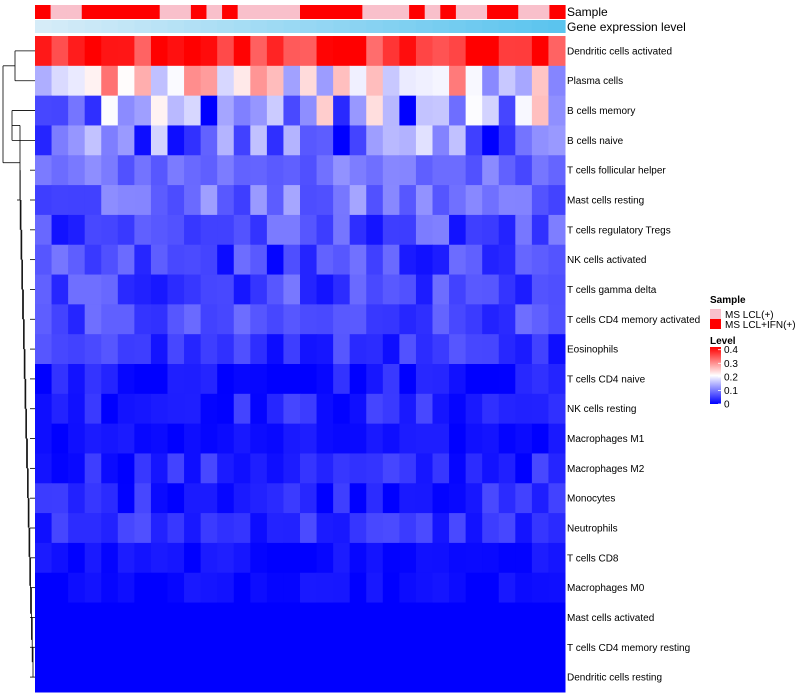  What do you see at coordinates (715, 375) in the screenshot?
I see `level-legend-colorbar` at bounding box center [715, 375].